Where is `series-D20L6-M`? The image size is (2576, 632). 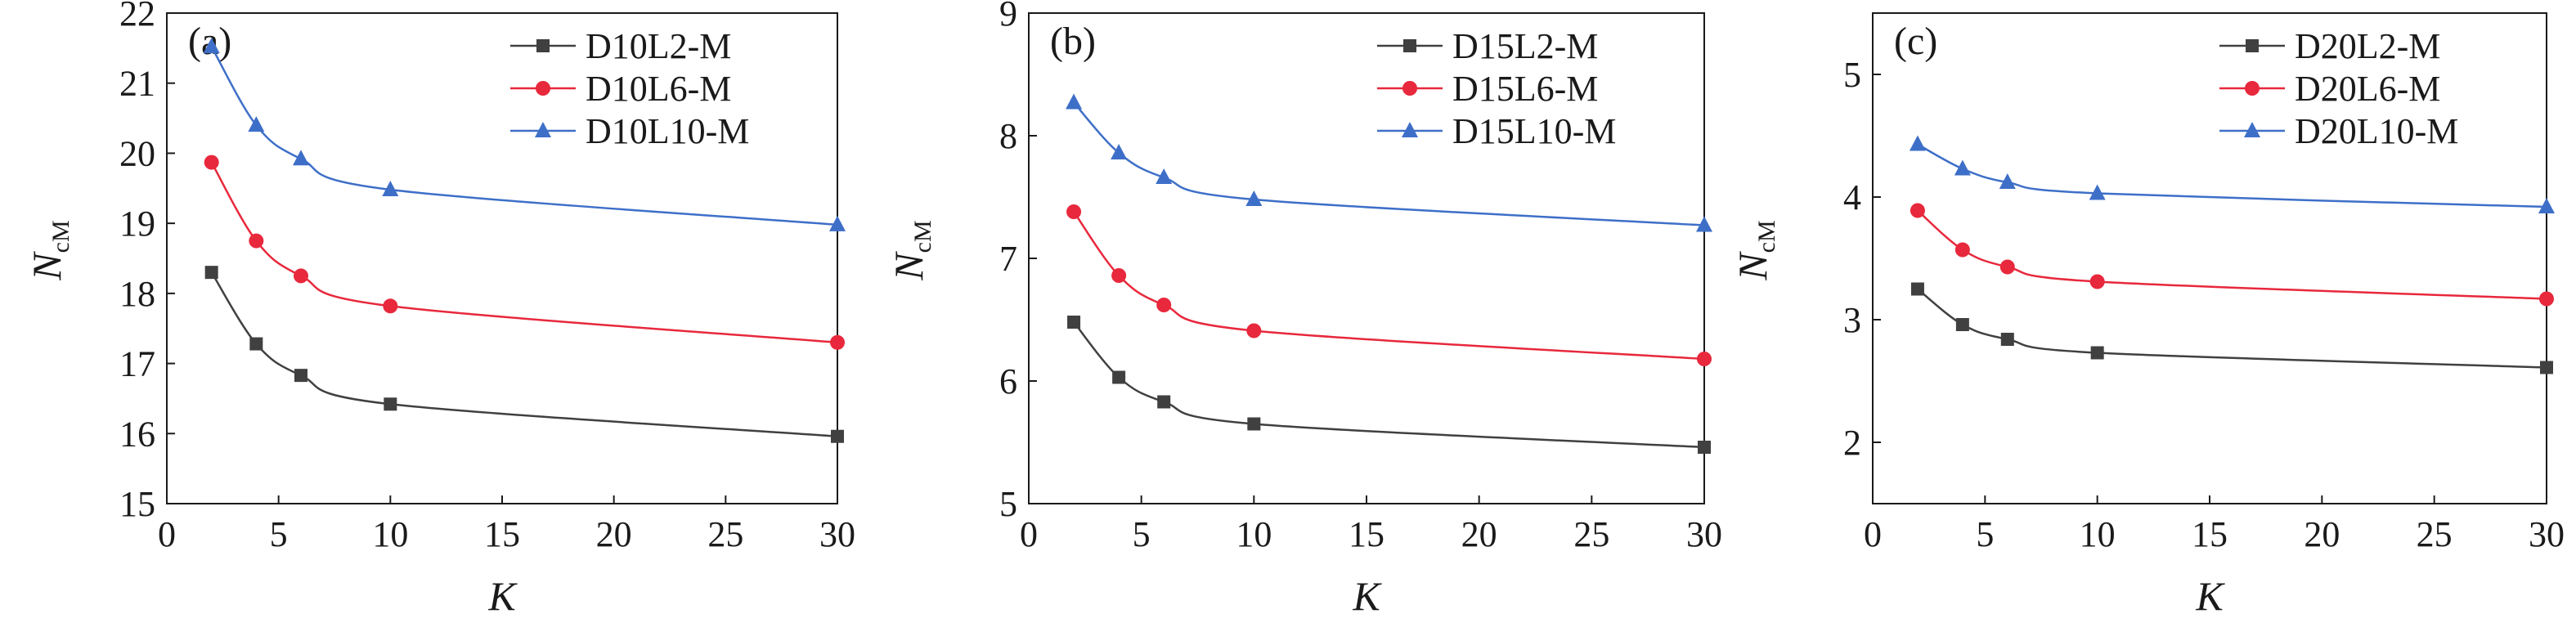
series-D20L6-M is located at coordinates (2232, 255).